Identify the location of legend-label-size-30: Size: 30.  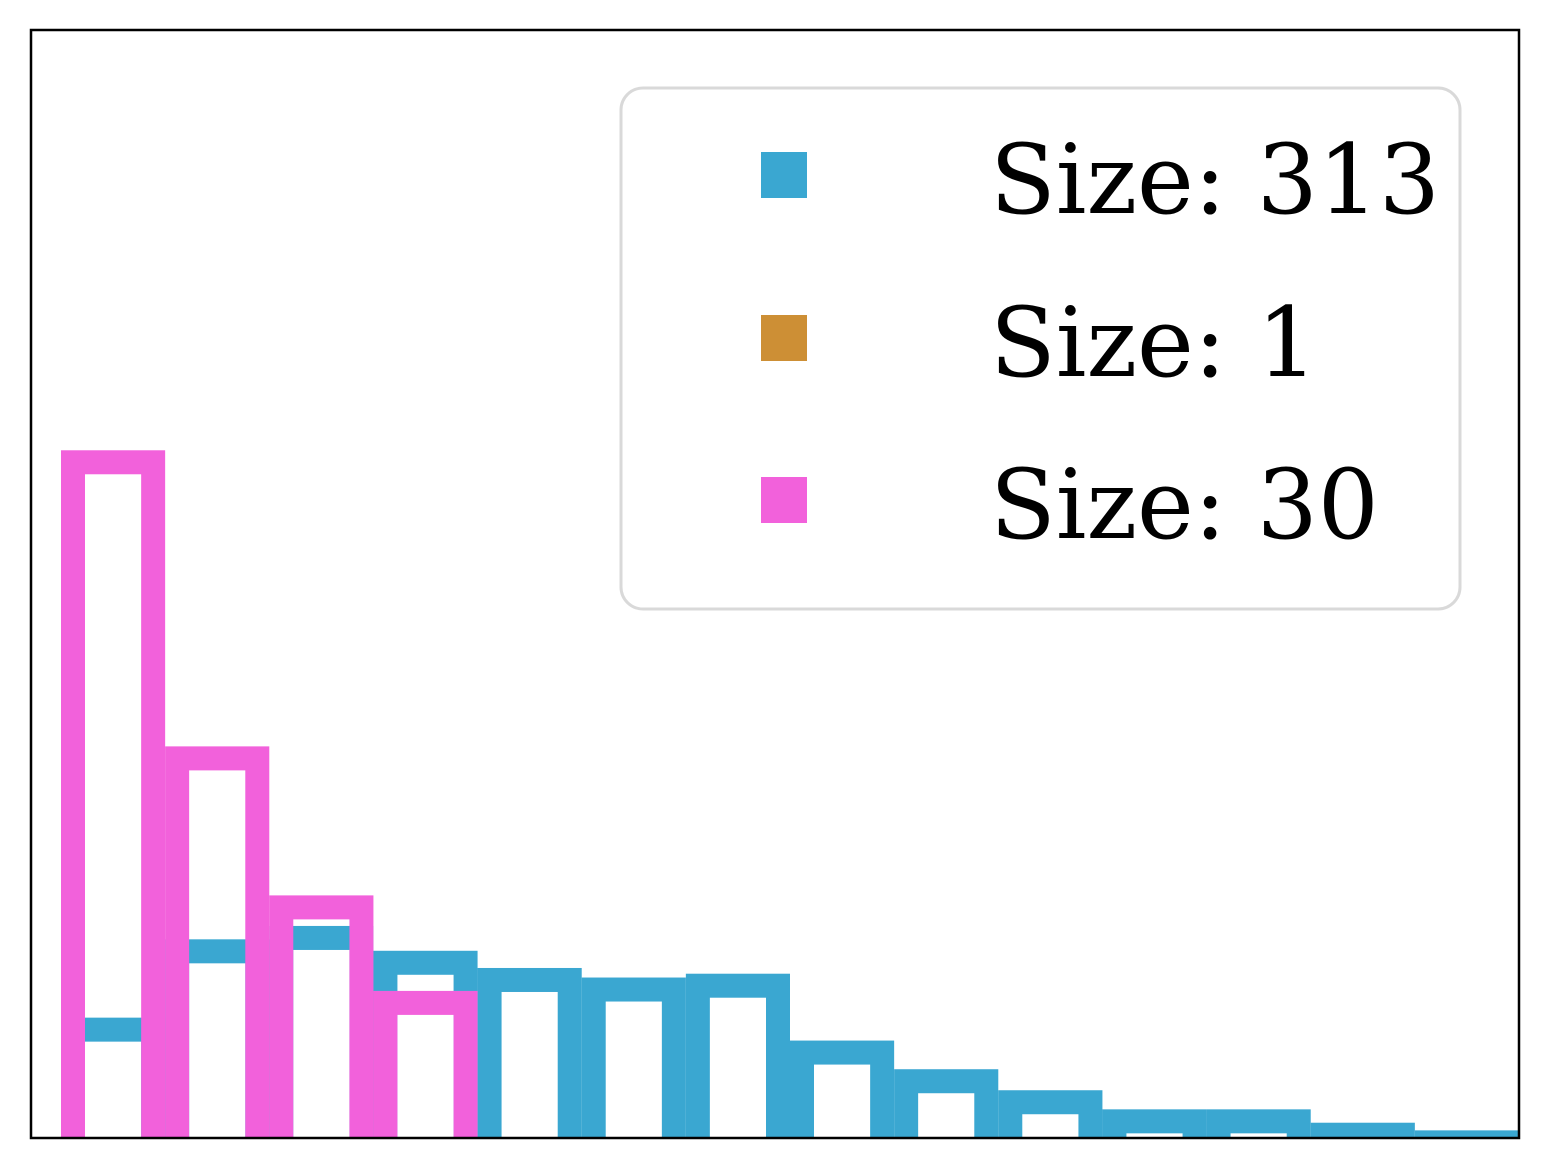
(1184, 505).